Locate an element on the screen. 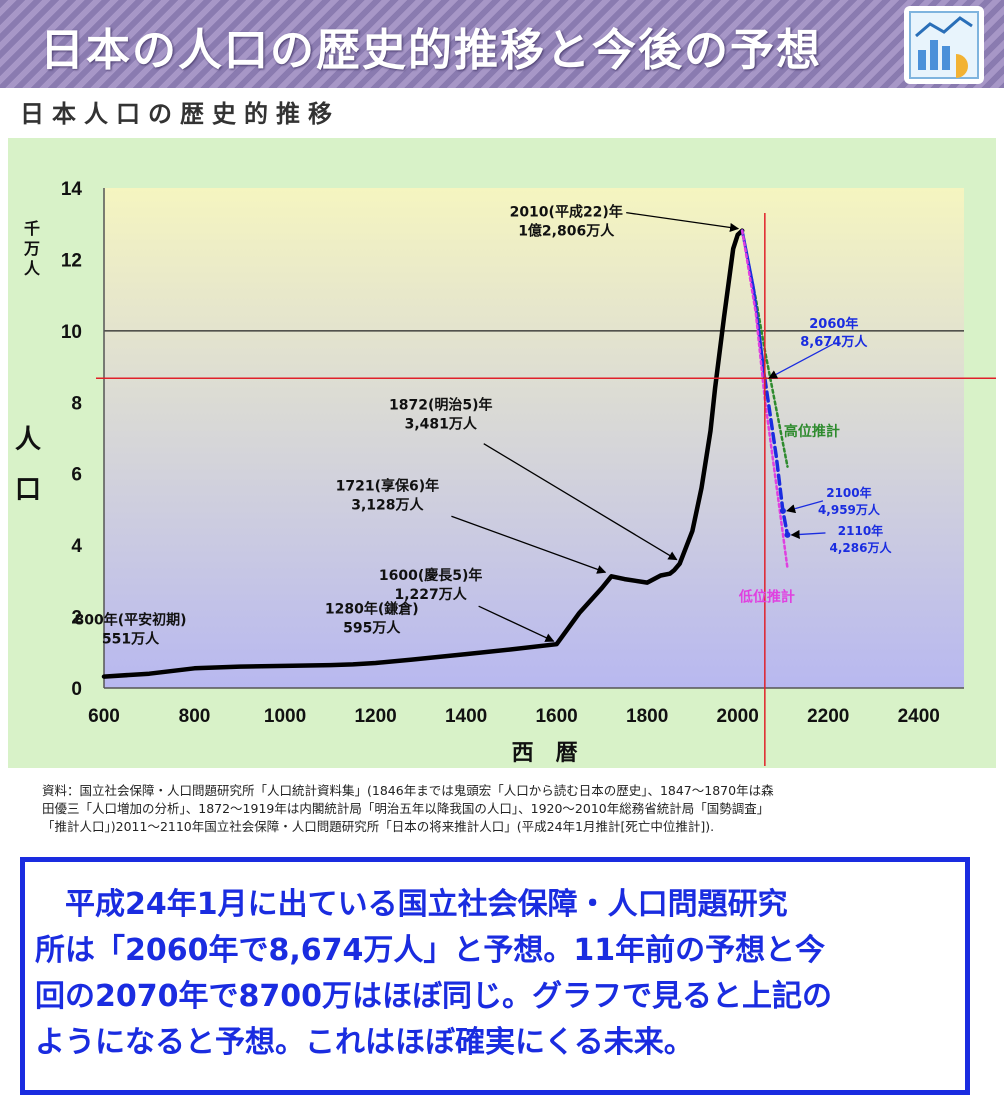  title-banner: 日本の人口の歴史的推移と今後の予想 is located at coordinates (502, 44).